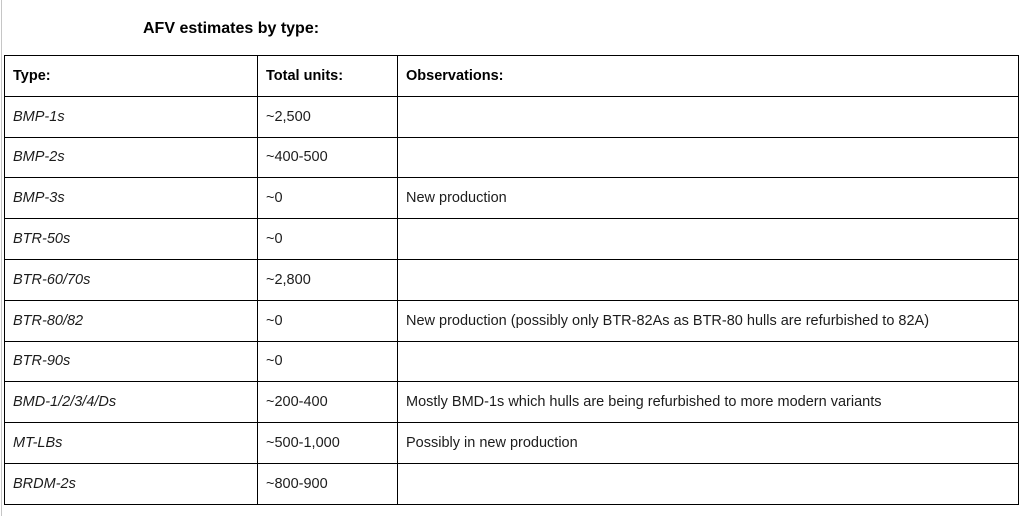 The image size is (1022, 516). I want to click on table-row: BTR-50s ~0, so click(511, 239).